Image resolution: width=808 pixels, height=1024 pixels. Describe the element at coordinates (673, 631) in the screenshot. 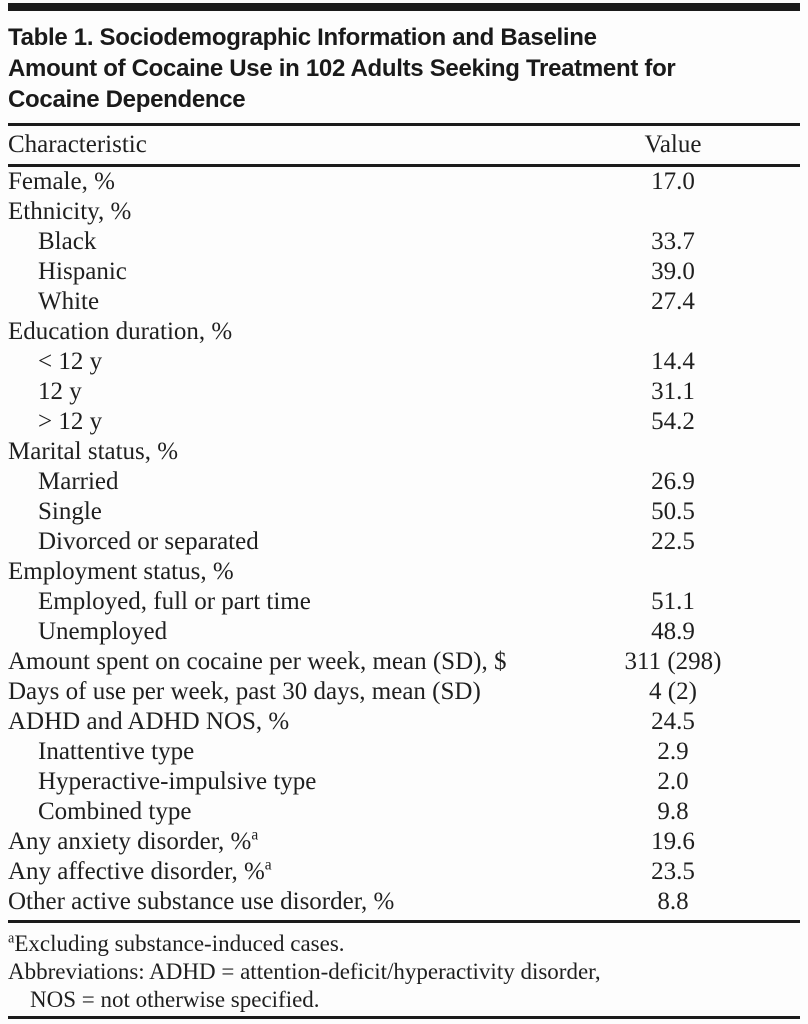

I see `row-value: 48.9` at that location.